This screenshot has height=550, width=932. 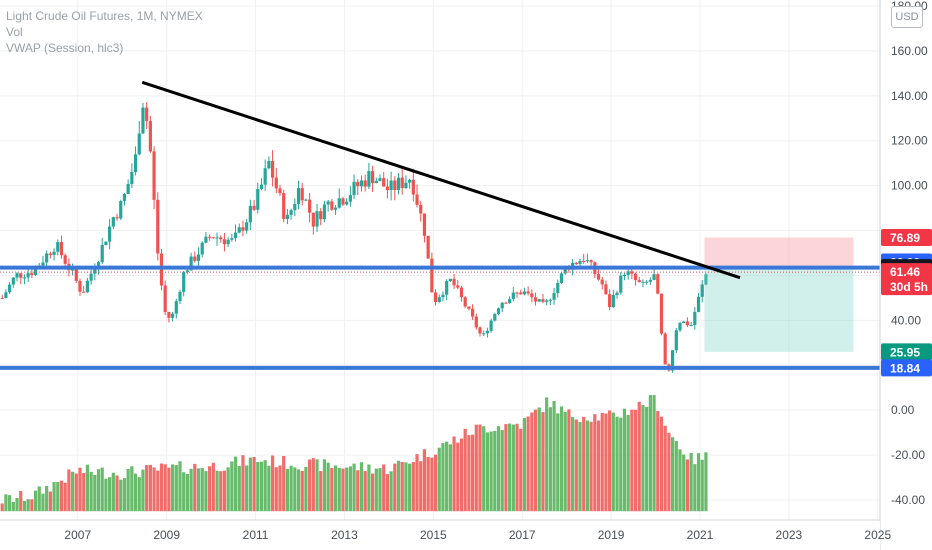 What do you see at coordinates (909, 96) in the screenshot?
I see `y-tick-label: 140.00` at bounding box center [909, 96].